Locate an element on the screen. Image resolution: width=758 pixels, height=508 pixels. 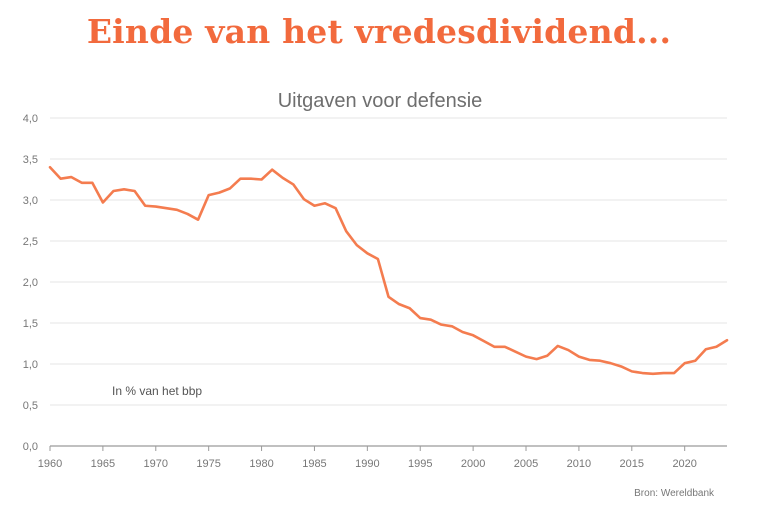
x-tick-label: 1970 is located at coordinates (156, 464).